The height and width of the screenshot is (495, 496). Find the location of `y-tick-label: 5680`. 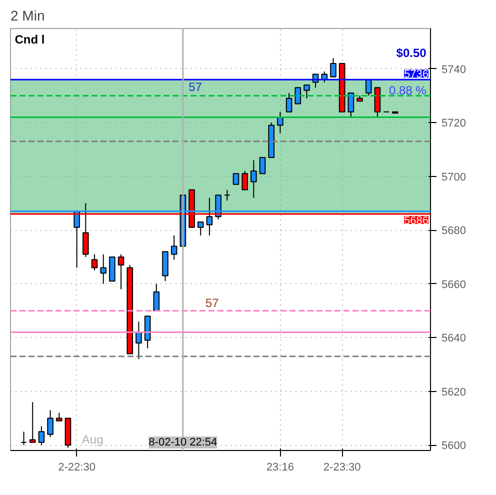

y-tick-label: 5680 is located at coordinates (454, 231).